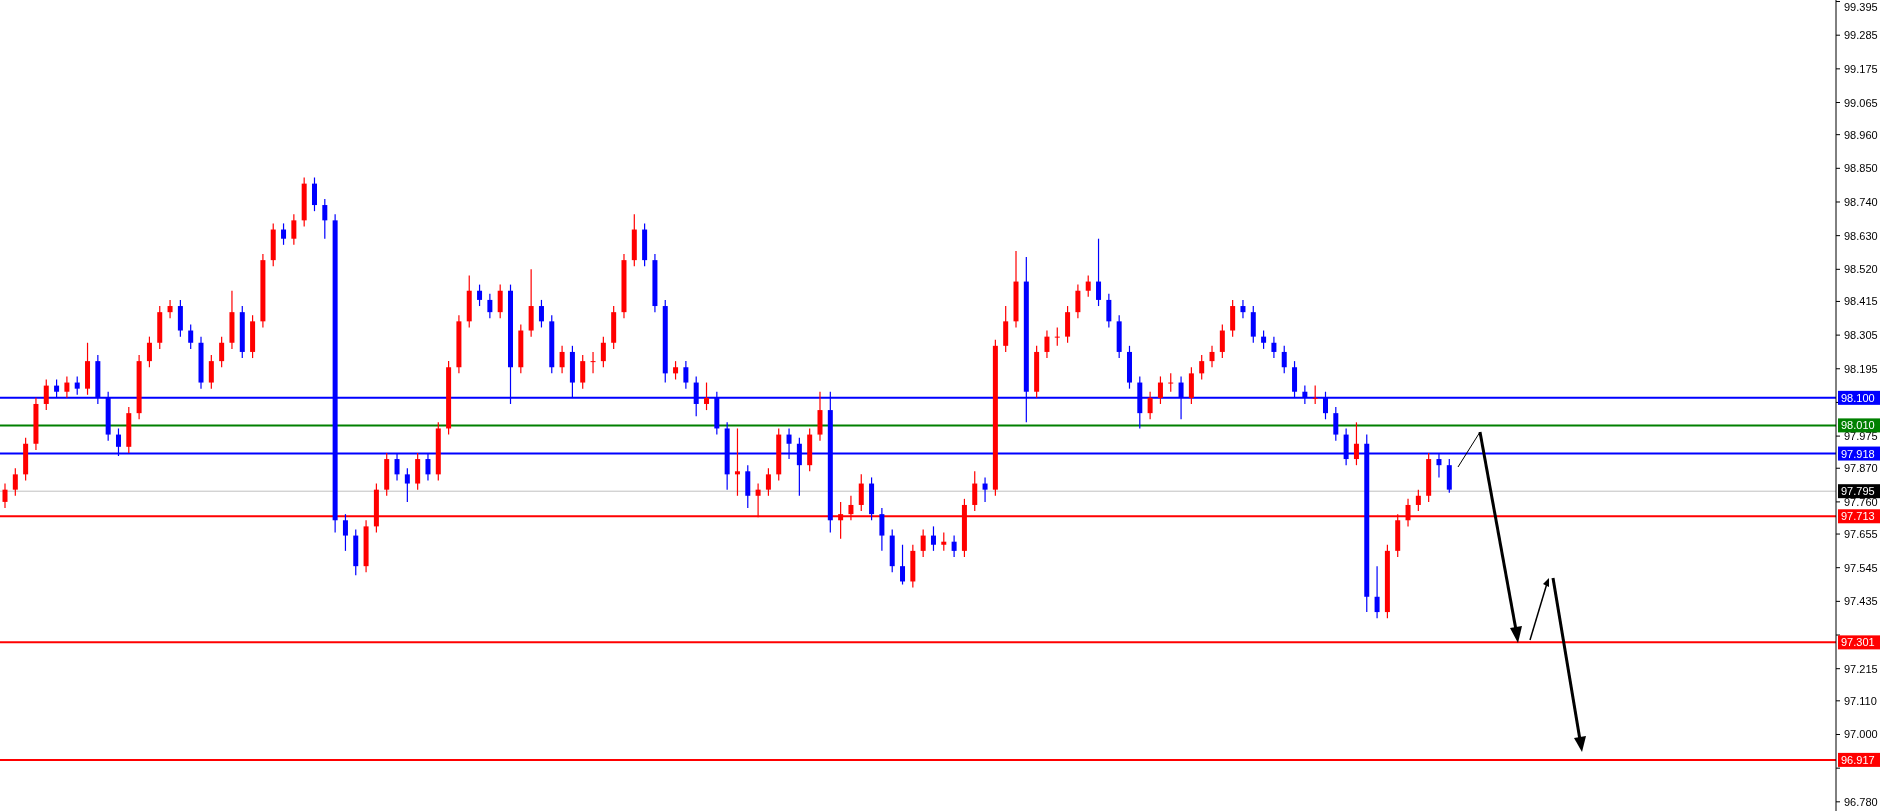 This screenshot has width=1882, height=811. What do you see at coordinates (1861, 269) in the screenshot?
I see `y-tick-label: 98.520` at bounding box center [1861, 269].